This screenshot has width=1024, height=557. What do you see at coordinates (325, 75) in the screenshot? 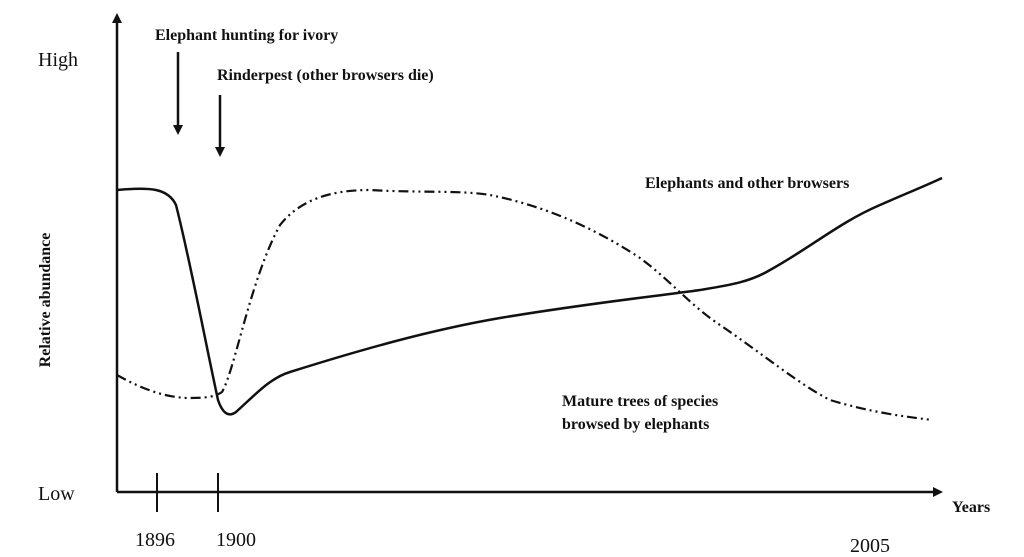
I see `annotation: Rinderpest (other browsers die)` at bounding box center [325, 75].